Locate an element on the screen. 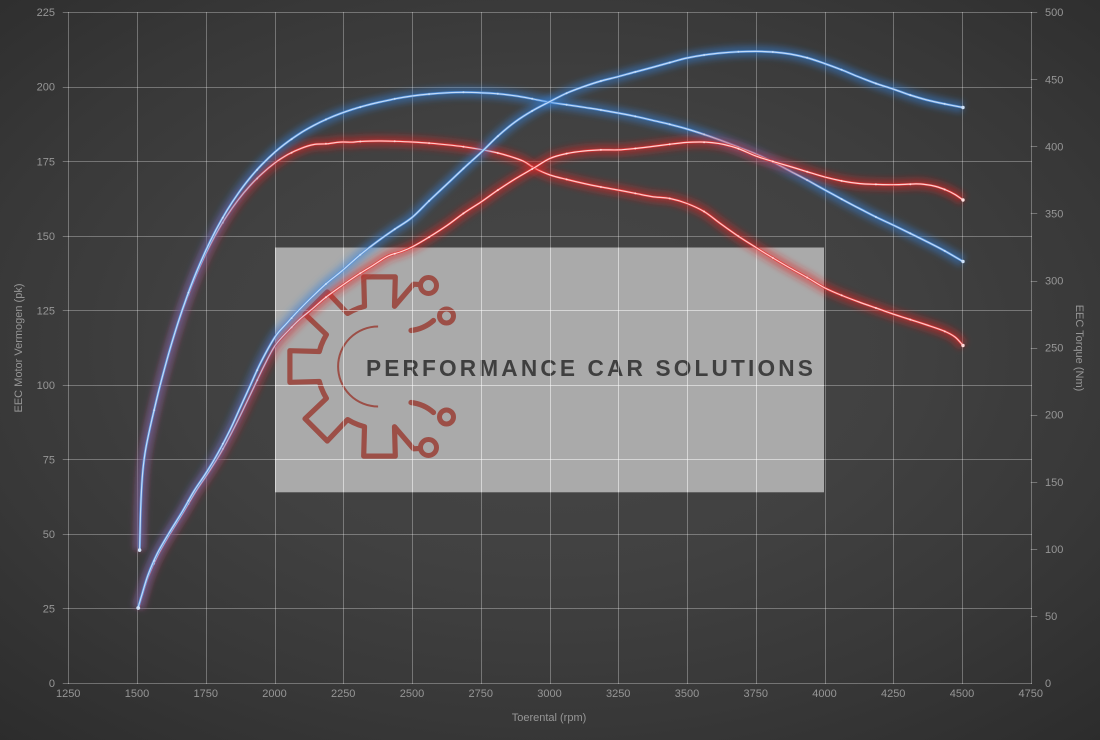 The image size is (1100, 740). svg-text: 75 is located at coordinates (49, 460).